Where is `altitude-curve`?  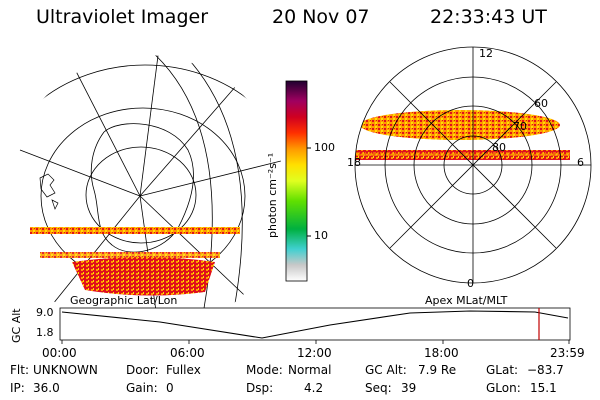
altitude-curve is located at coordinates (315, 324).